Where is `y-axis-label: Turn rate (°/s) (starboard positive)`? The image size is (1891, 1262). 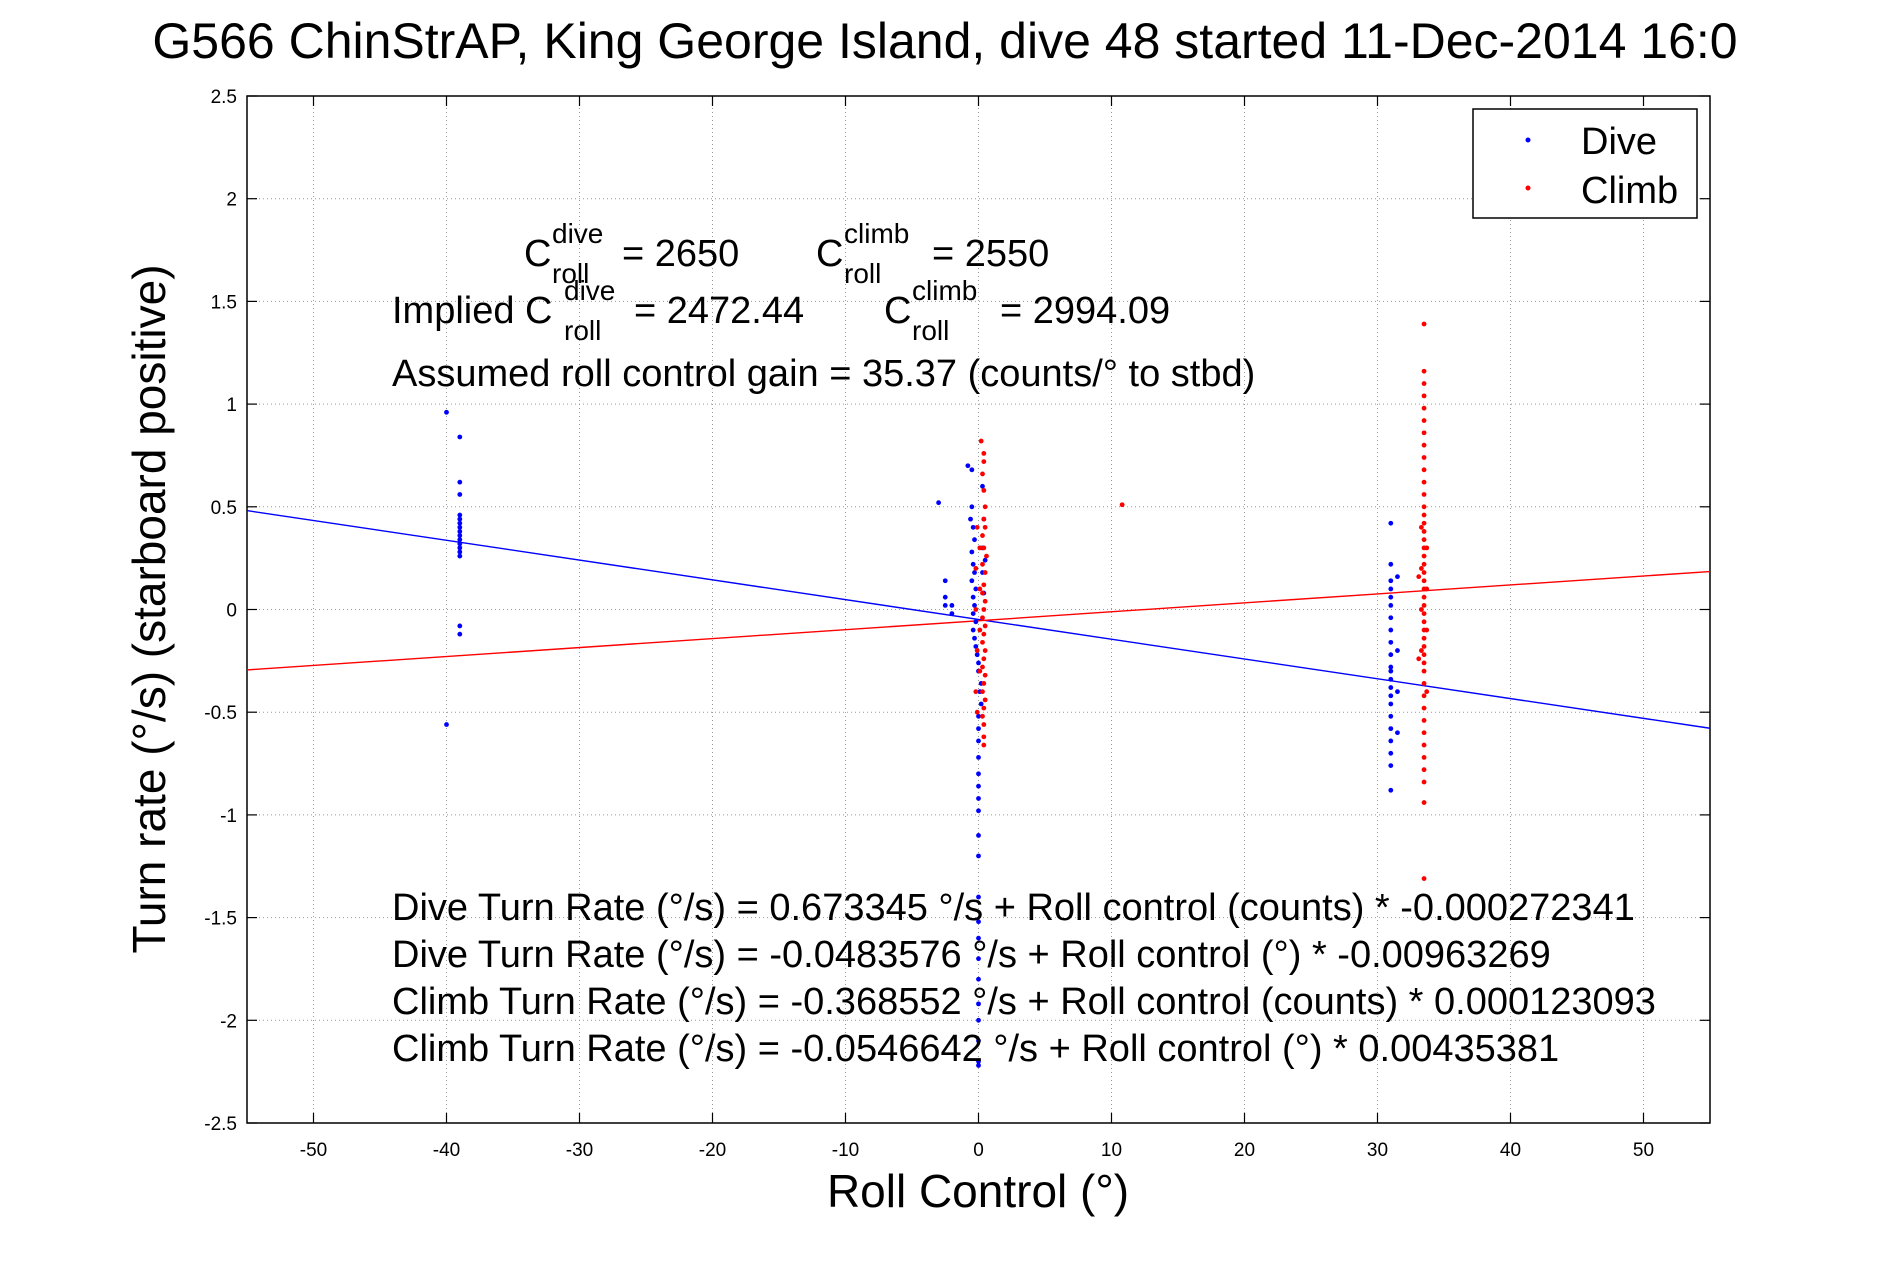 y-axis-label: Turn rate (°/s) (starboard positive) is located at coordinates (149, 608).